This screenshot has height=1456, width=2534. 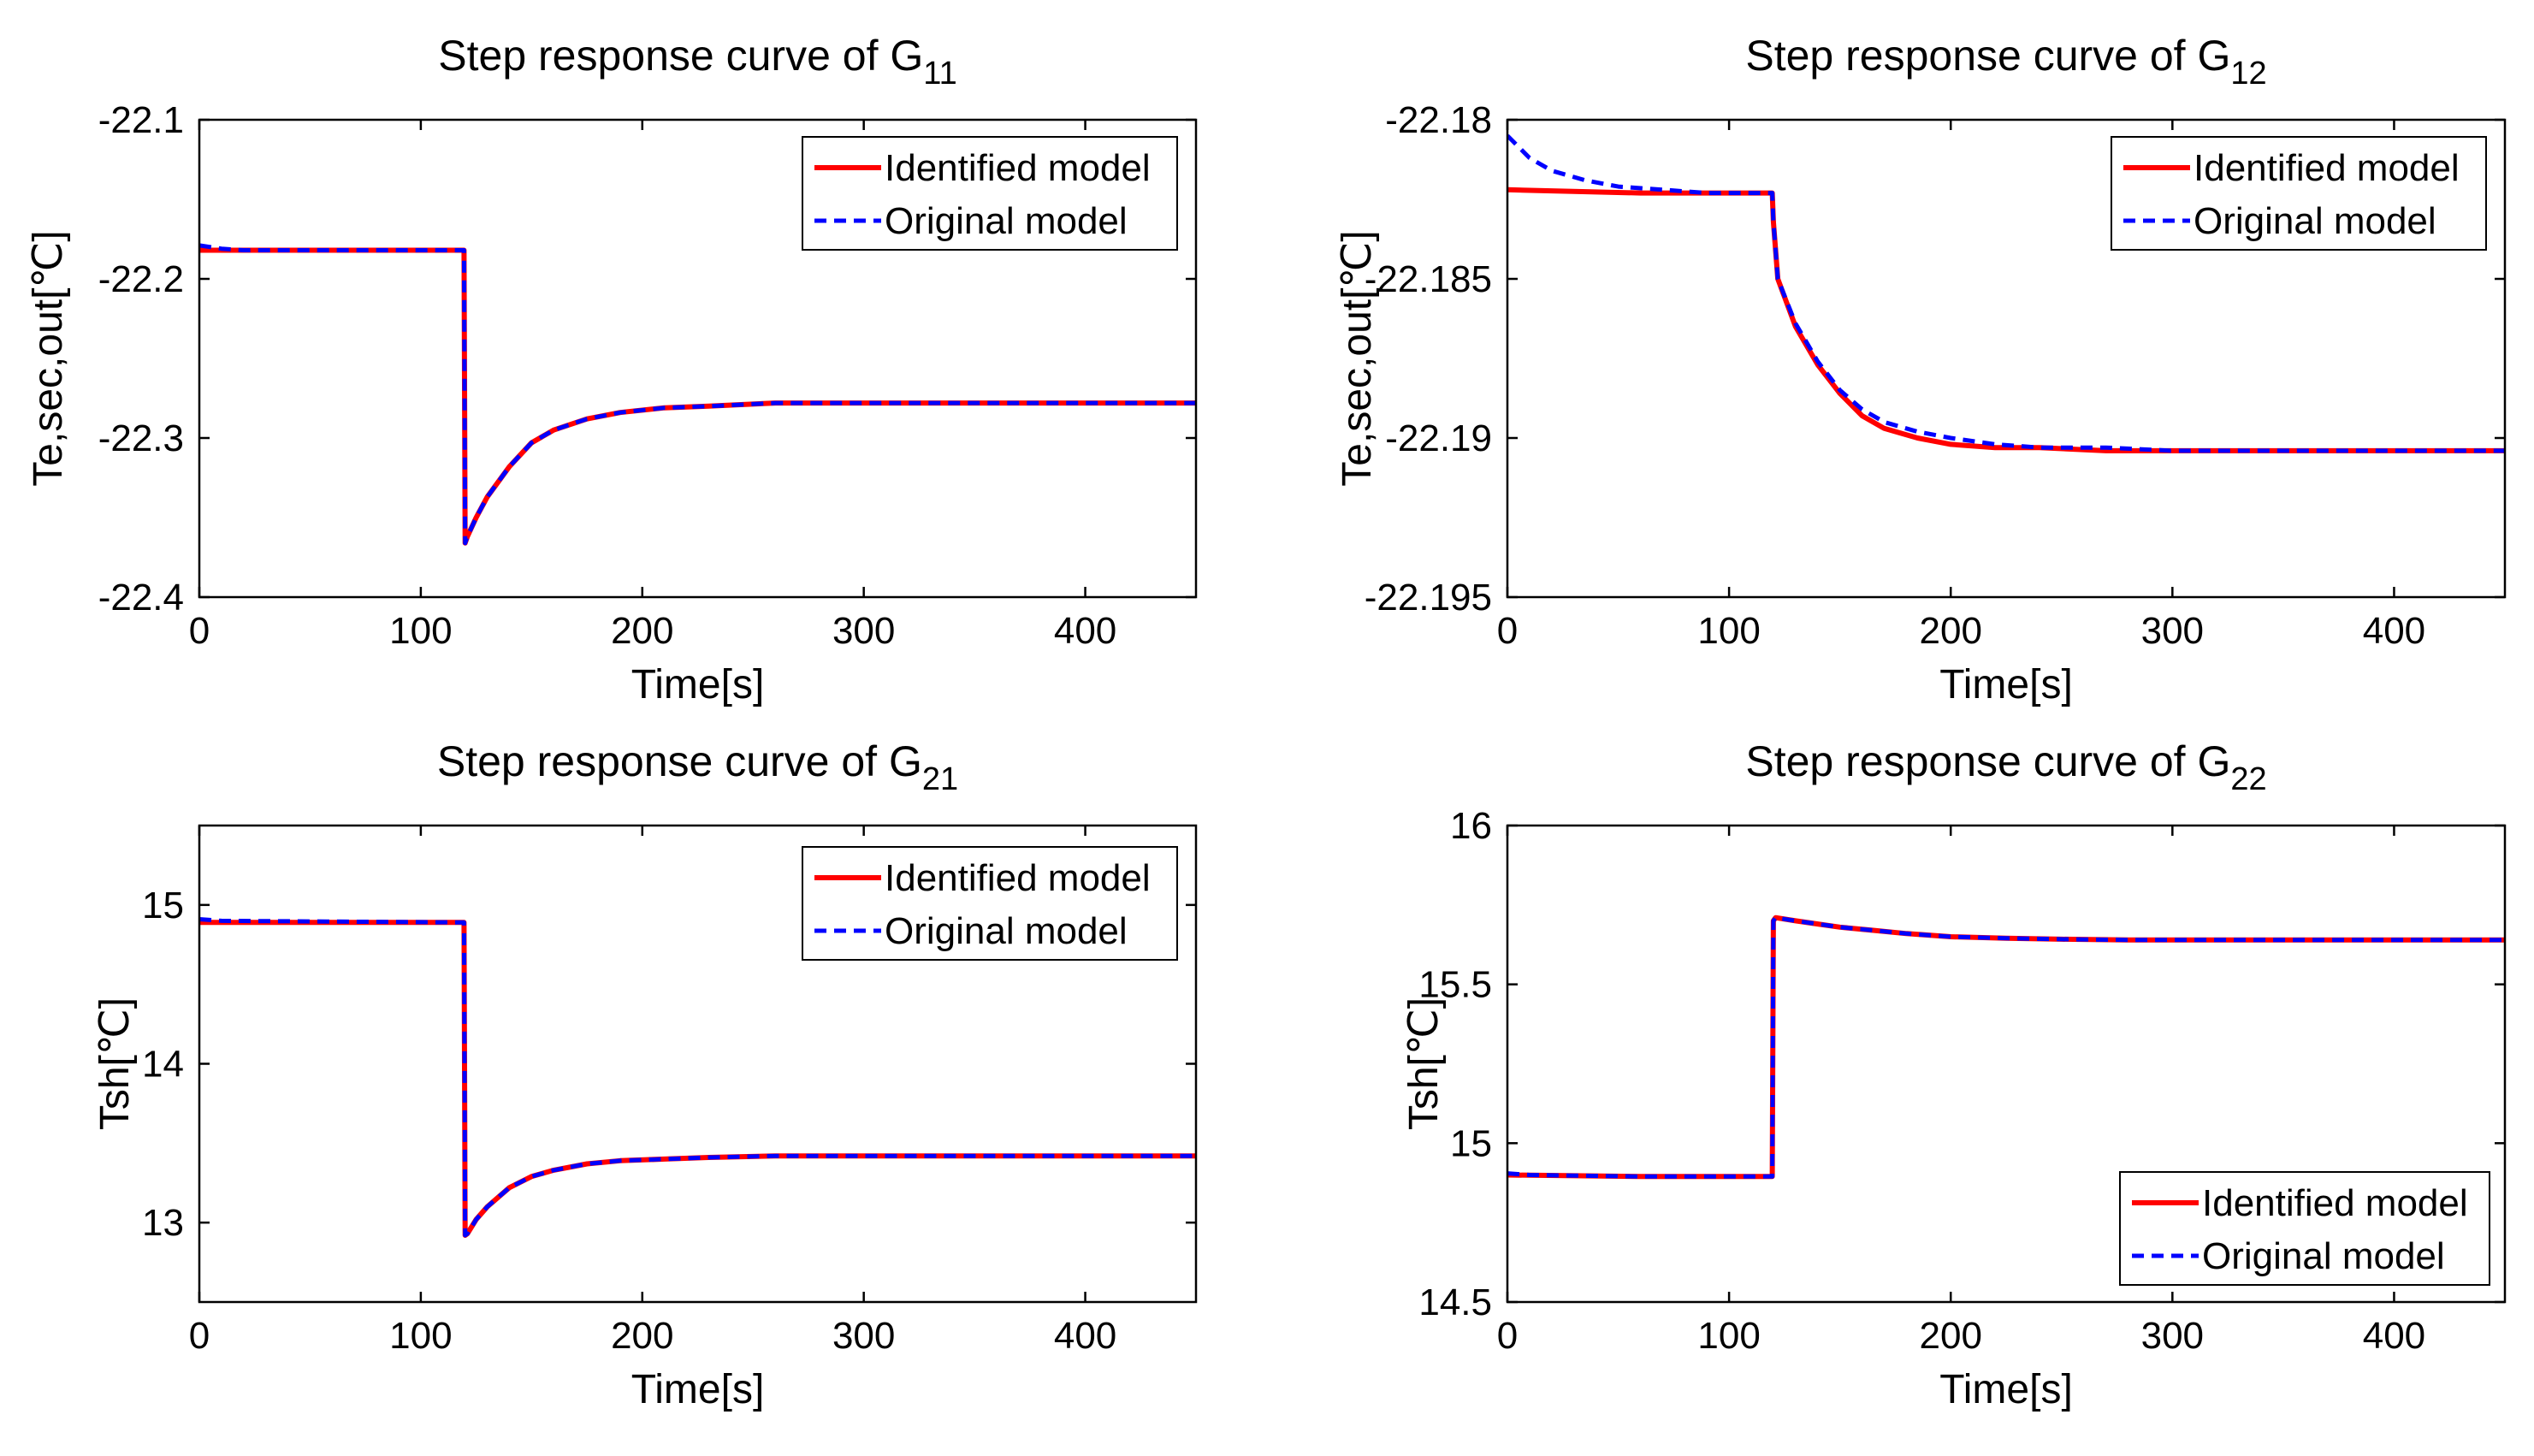 I want to click on y-tick-label: 14, so click(x=163, y=1065).